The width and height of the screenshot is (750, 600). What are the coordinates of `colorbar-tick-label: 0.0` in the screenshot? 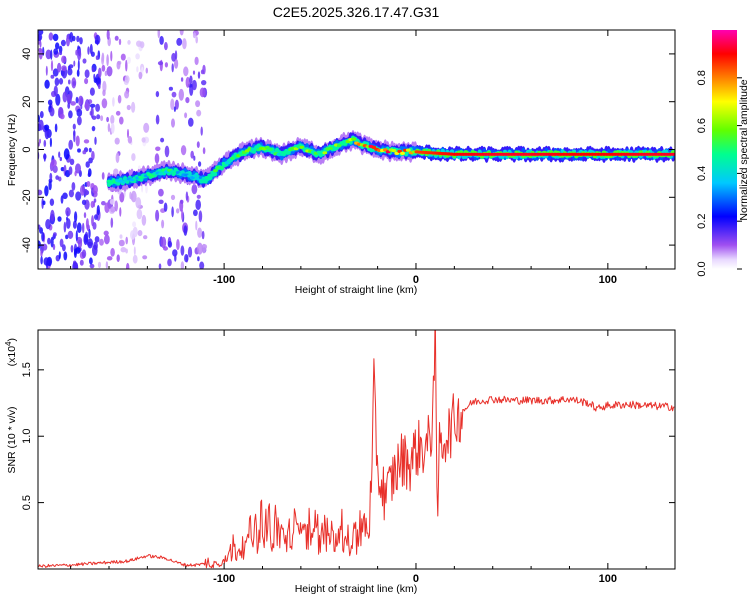 It's located at (702, 268).